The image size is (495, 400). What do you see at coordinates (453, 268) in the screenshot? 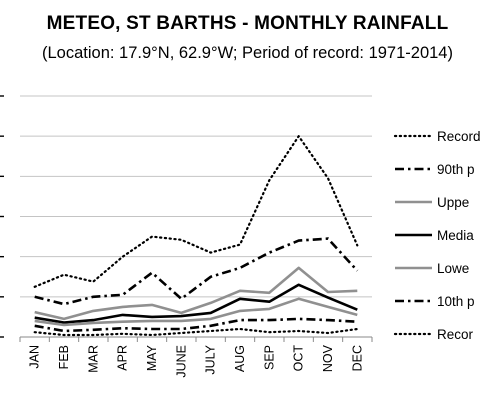
I see `legend-entry: Lowe` at bounding box center [453, 268].